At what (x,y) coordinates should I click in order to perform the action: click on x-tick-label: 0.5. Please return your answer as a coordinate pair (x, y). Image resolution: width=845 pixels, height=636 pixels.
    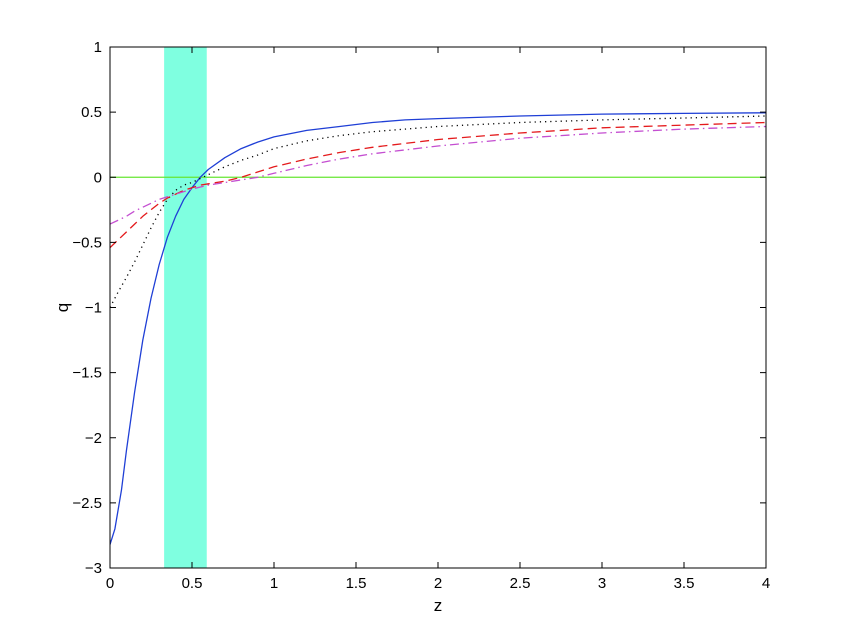
    Looking at the image, I should click on (192, 583).